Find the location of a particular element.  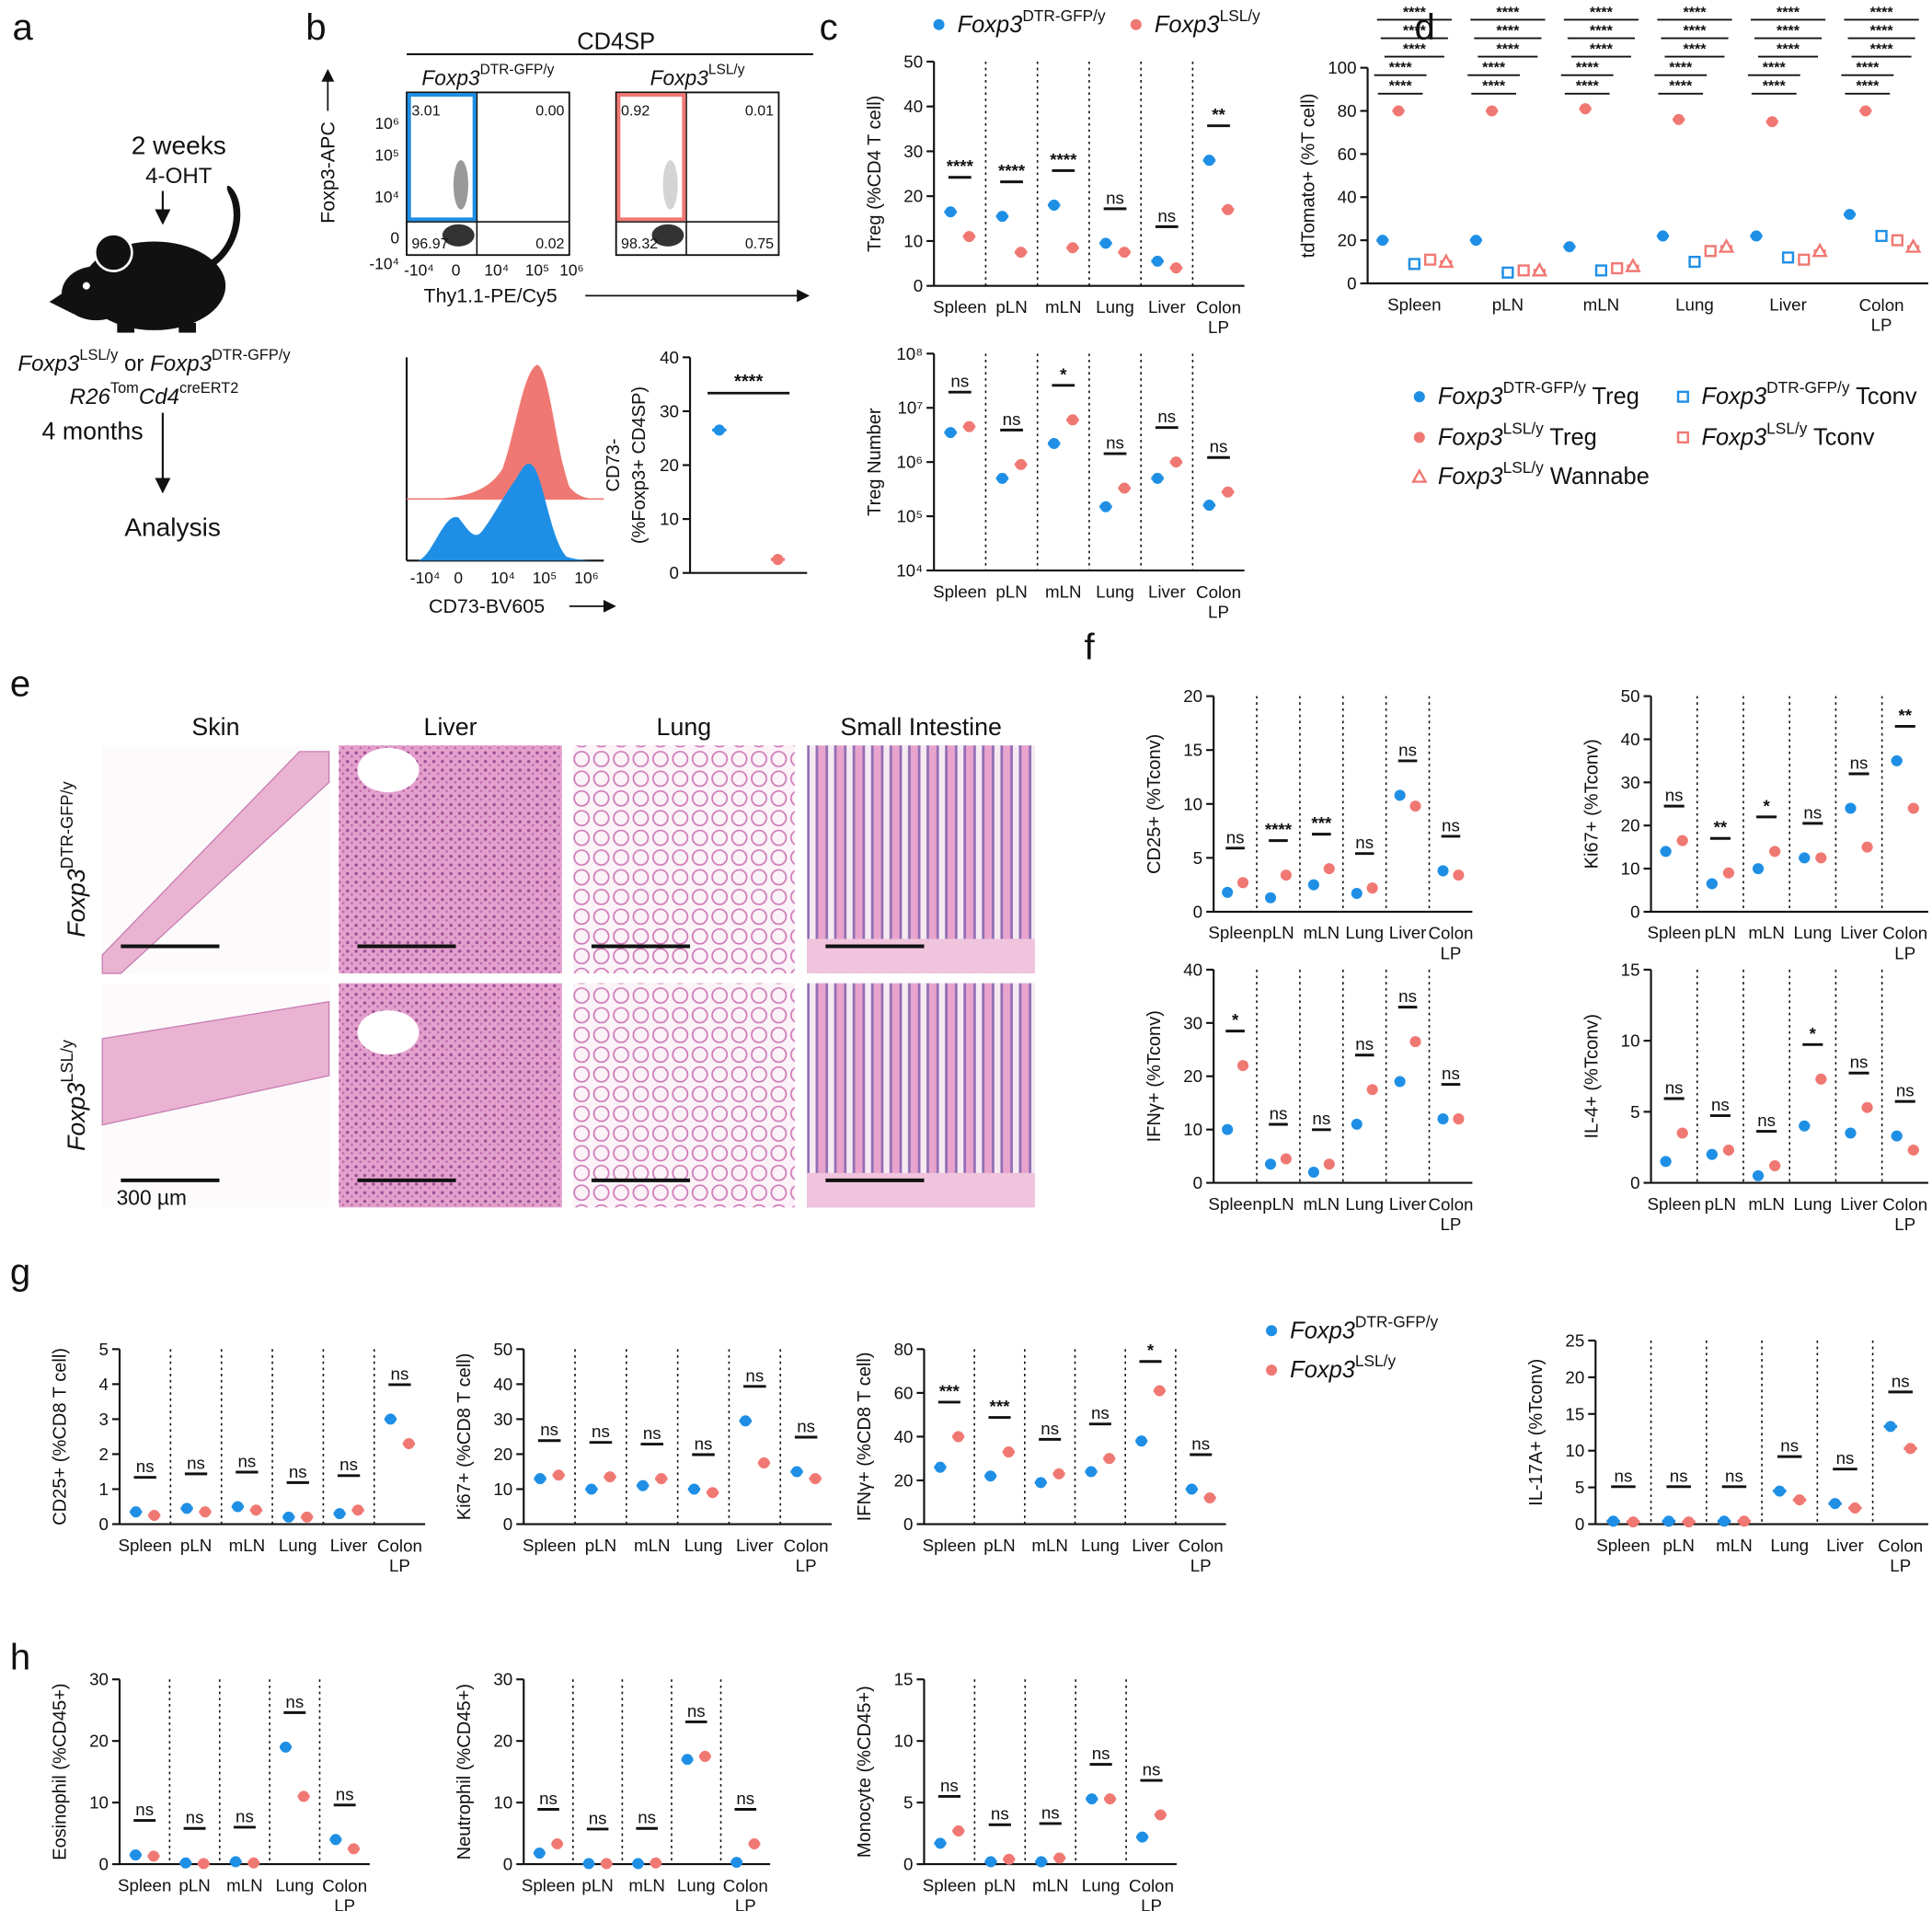

mouse-icon is located at coordinates (145, 259).